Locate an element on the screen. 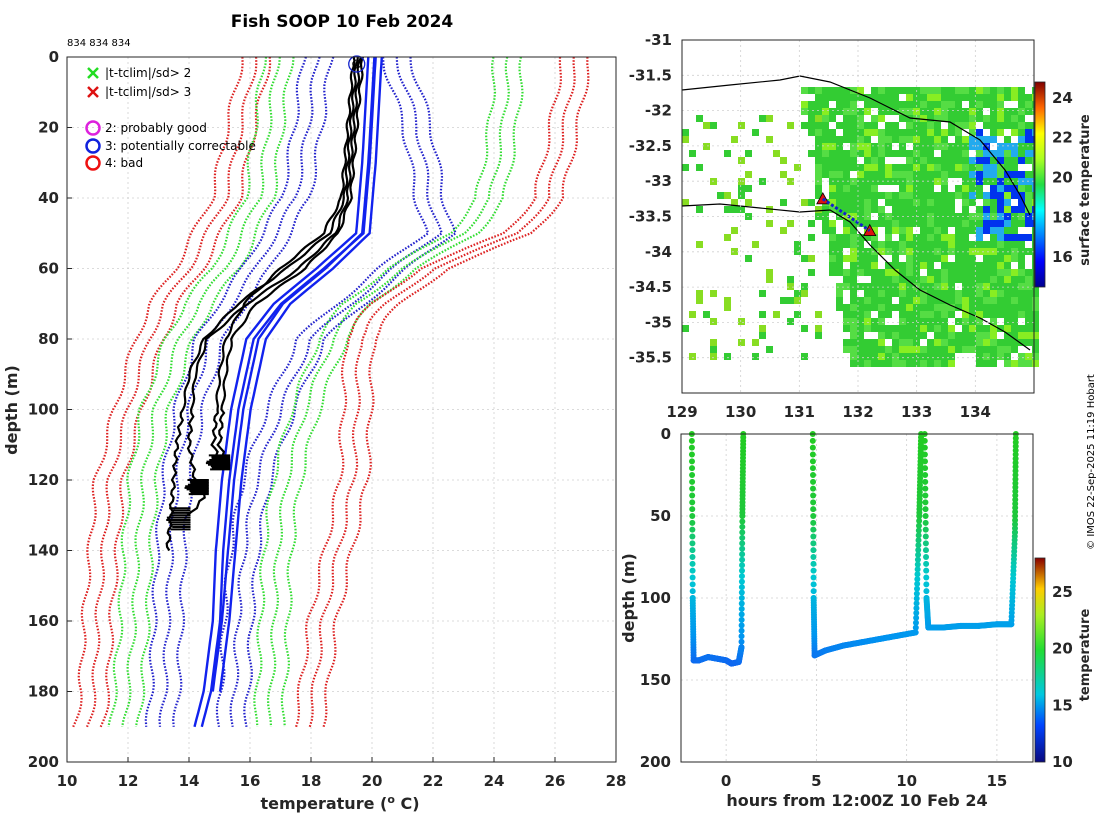 The height and width of the screenshot is (820, 1100). map-x-tick-label: 134 is located at coordinates (975, 412).